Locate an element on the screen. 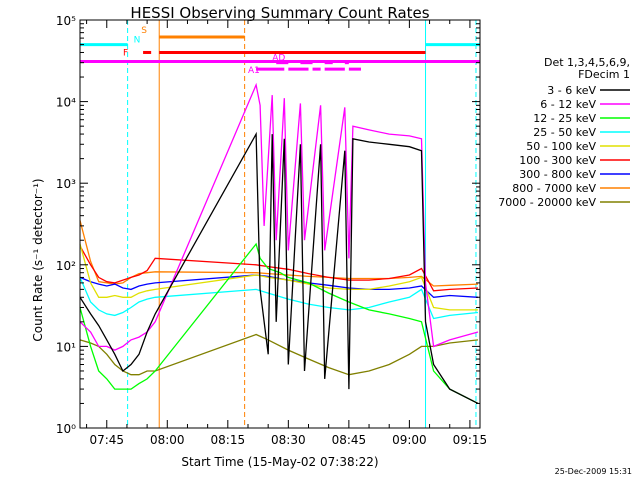  x-tick-label: 08:30 is located at coordinates (288, 440).